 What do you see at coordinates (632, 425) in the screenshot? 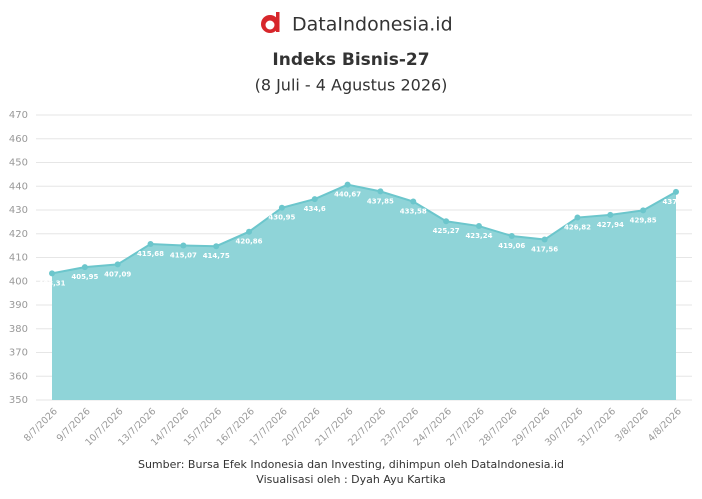
I see `x-tick-label: 3/8/2026` at bounding box center [632, 425].